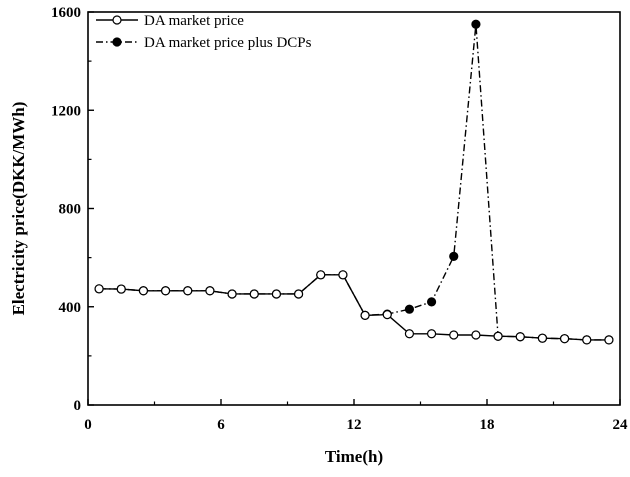 The width and height of the screenshot is (630, 477). I want to click on x-tick-label: 24, so click(621, 425).